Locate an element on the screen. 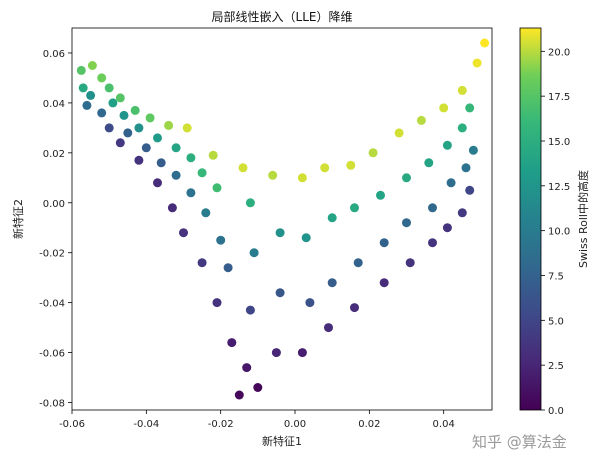  colorbar-tick-label: 15.0 is located at coordinates (559, 142).